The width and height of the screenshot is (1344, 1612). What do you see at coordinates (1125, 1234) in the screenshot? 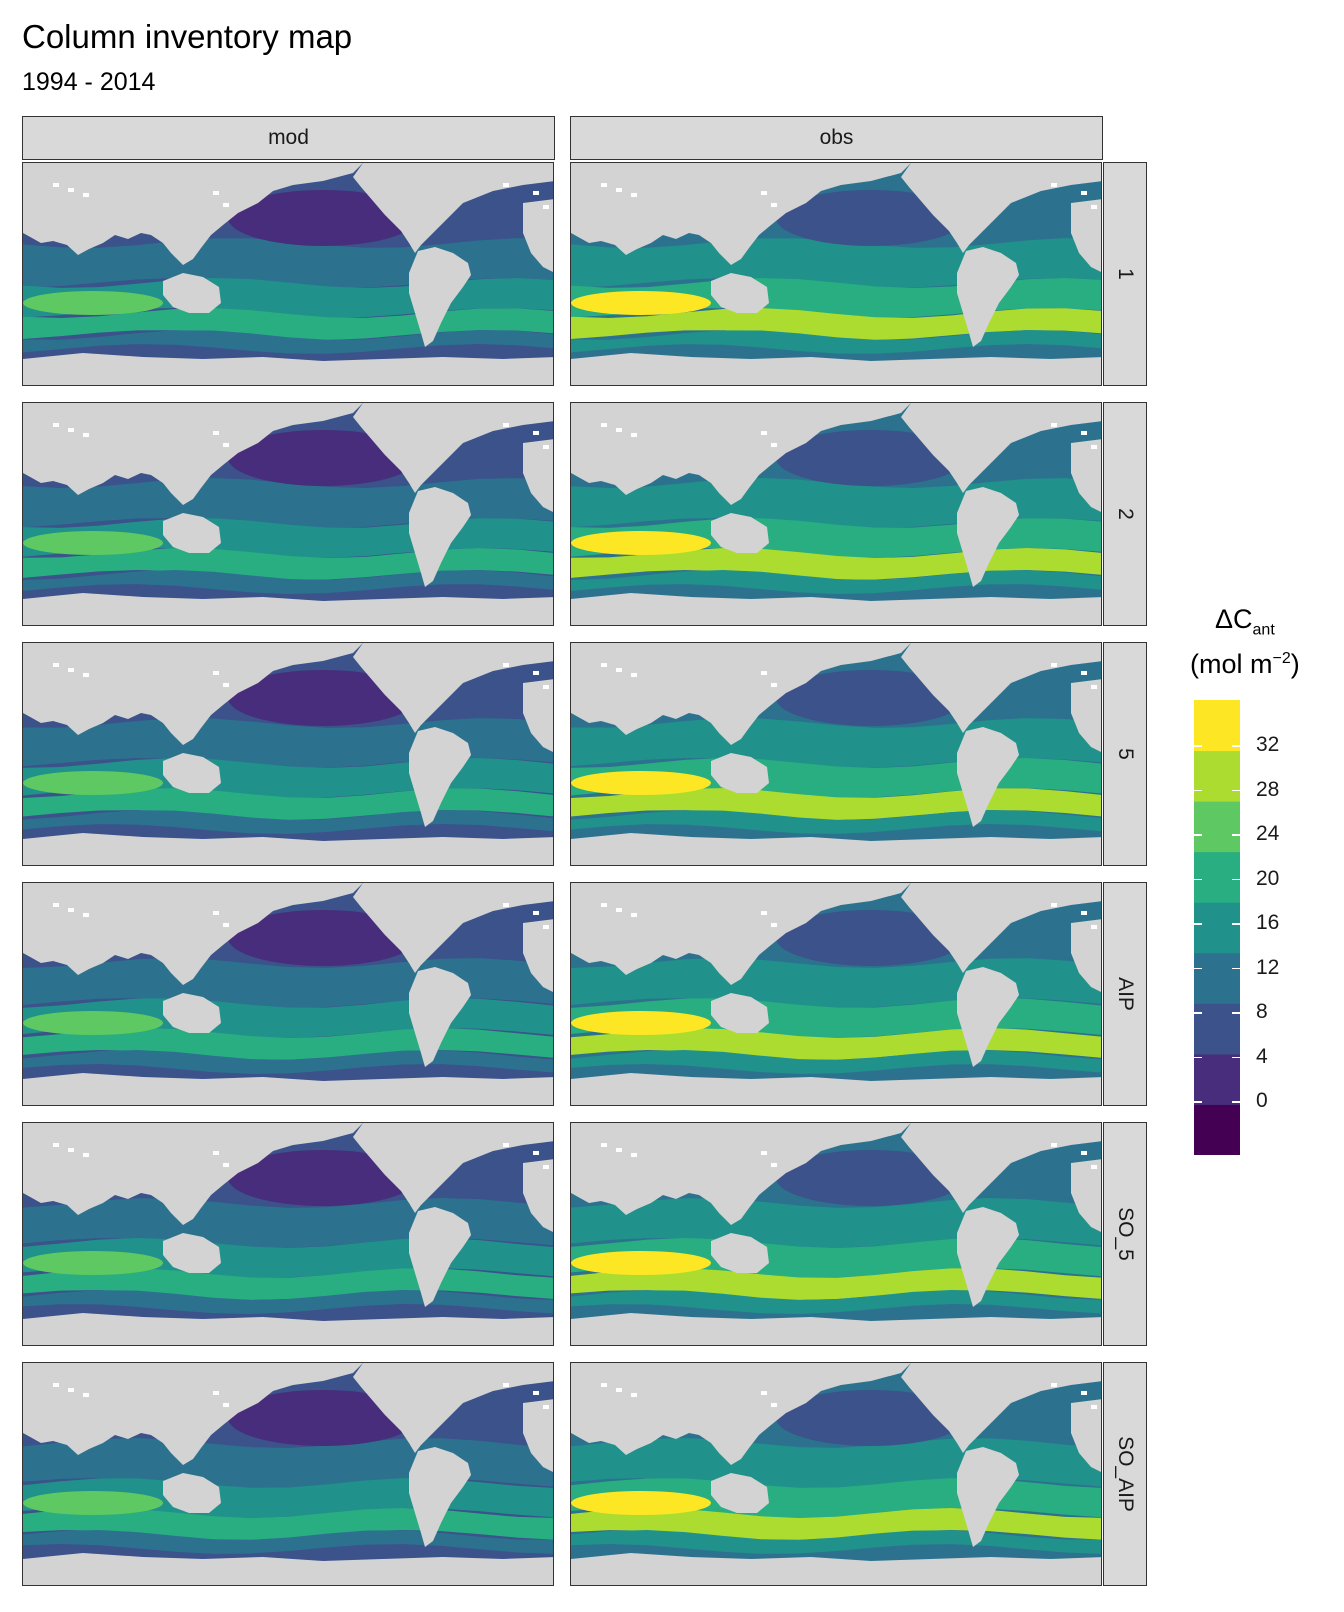
I see `row-strip-so5: SO_5` at bounding box center [1125, 1234].